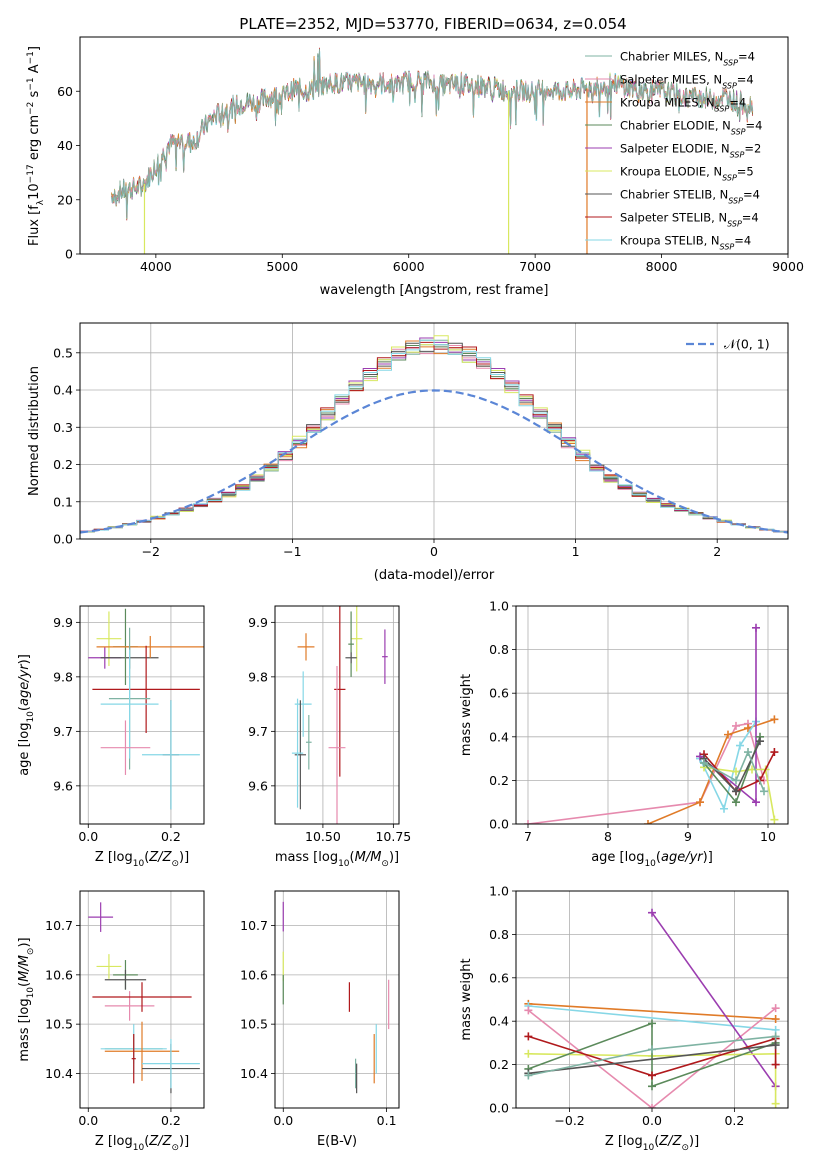  I want to click on x-tick-label: −2, so click(151, 551).